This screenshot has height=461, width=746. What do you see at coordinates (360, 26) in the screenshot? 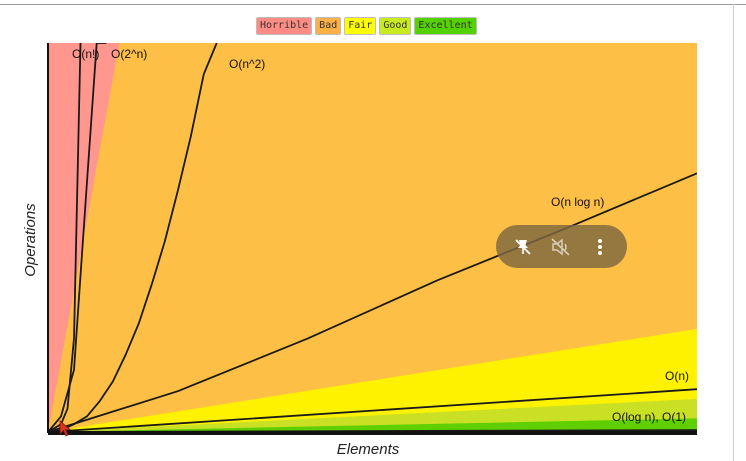
I see `legend-fair: Fair` at bounding box center [360, 26].